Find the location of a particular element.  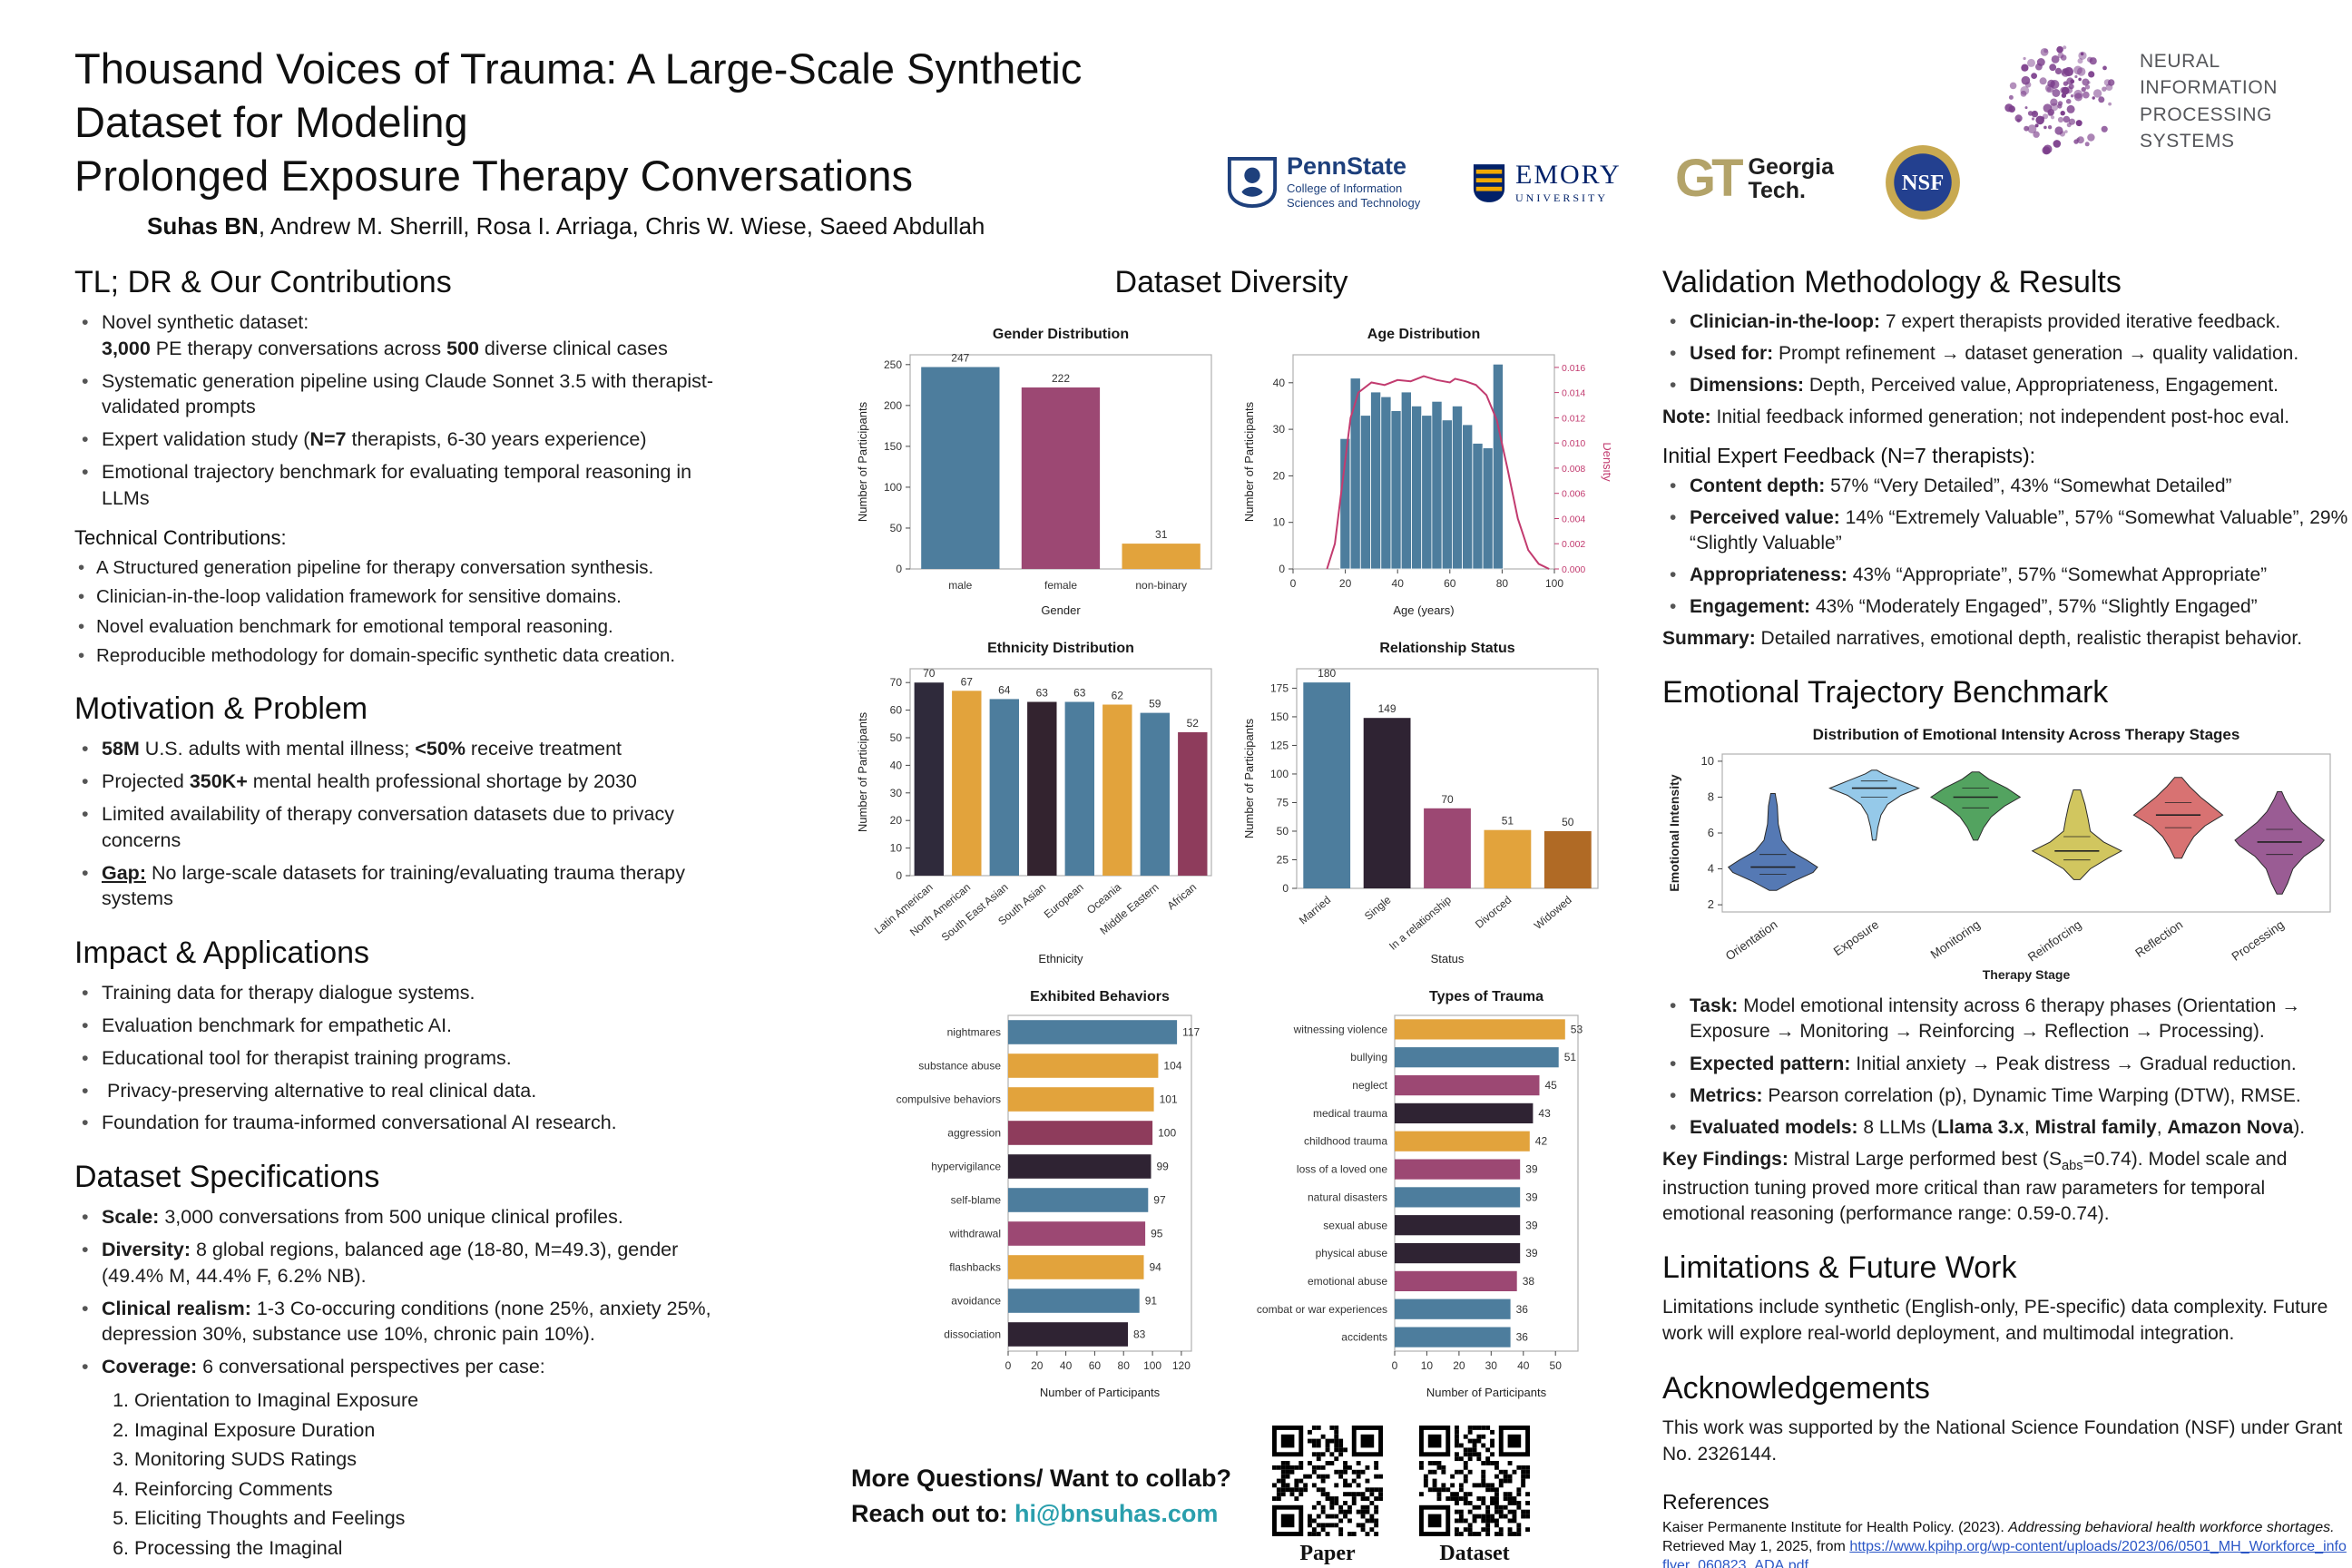

pennstate-name: PennState is located at coordinates (1347, 166).